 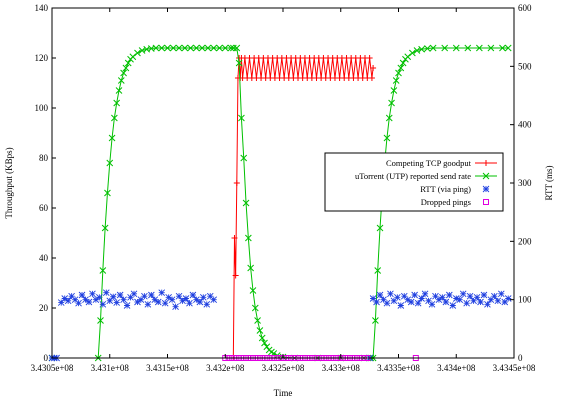 I want to click on y-tick-label: 120, so click(x=42, y=58).